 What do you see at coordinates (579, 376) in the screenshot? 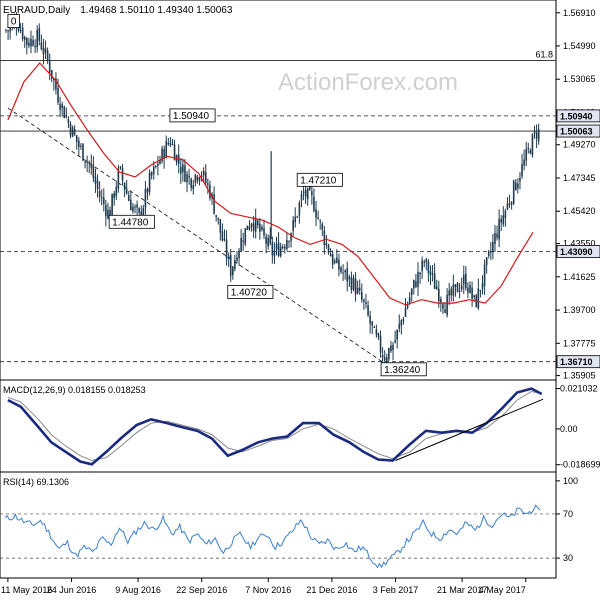
I see `price-y-tick-label: 1.35905` at bounding box center [579, 376].